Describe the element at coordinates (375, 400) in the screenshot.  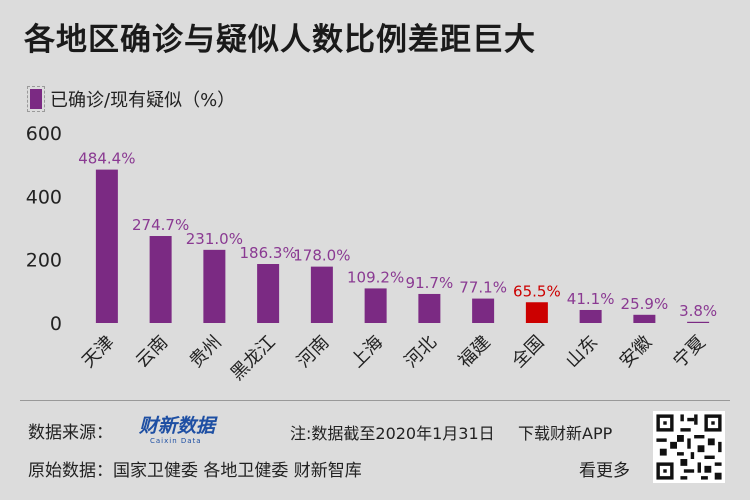
I see `footer-divider` at that location.